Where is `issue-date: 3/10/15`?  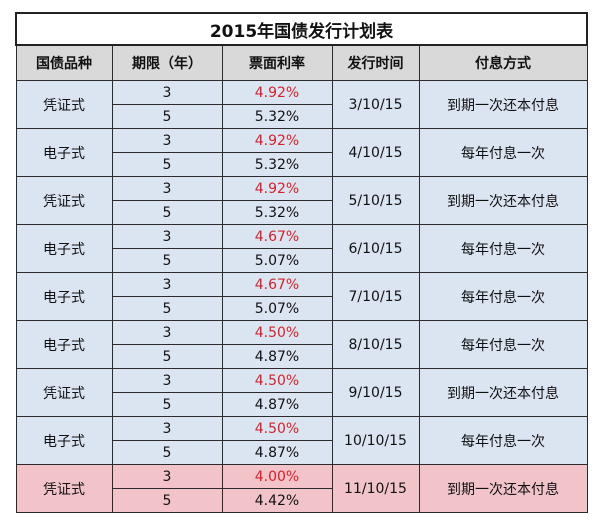
issue-date: 3/10/15 is located at coordinates (375, 104).